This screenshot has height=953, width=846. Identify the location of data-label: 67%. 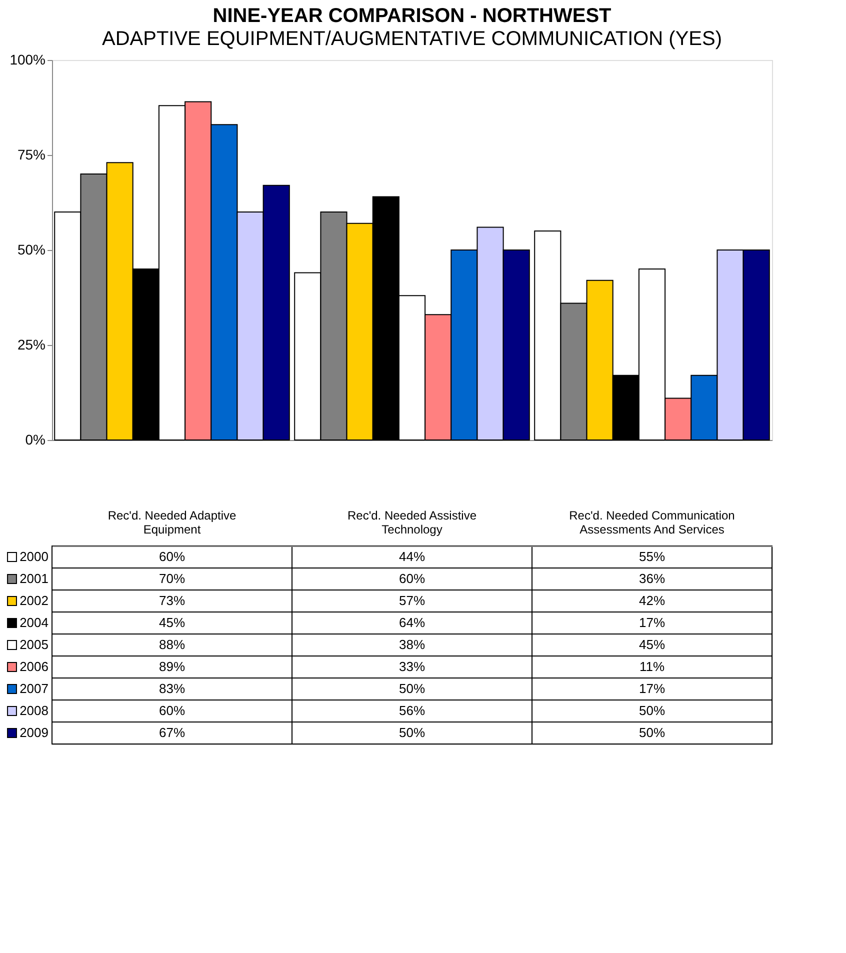
(172, 732).